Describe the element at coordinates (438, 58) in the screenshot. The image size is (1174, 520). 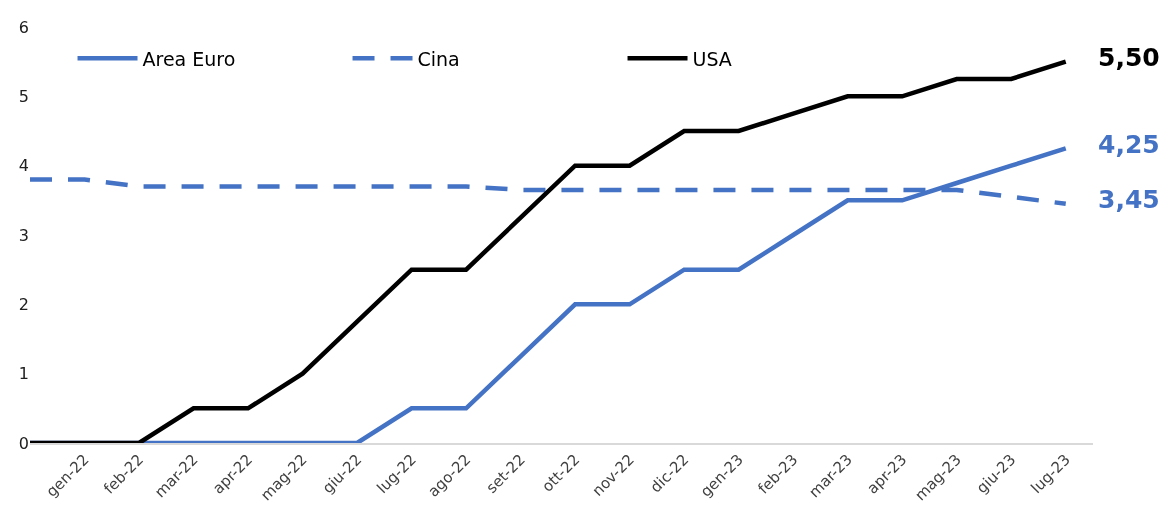
I see `legend-label: Cina` at that location.